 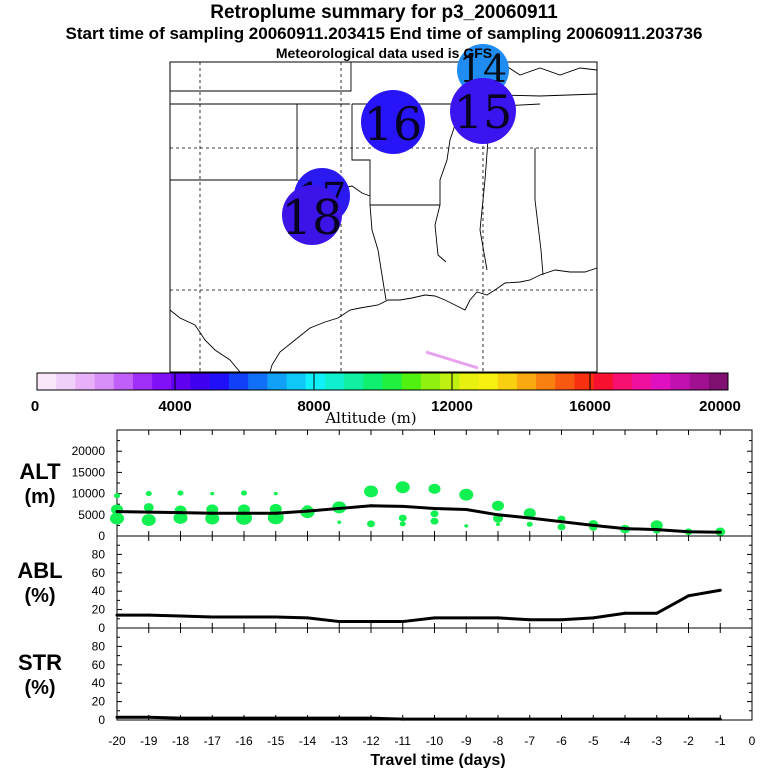 I want to click on marker-18: 18, so click(x=312, y=215).